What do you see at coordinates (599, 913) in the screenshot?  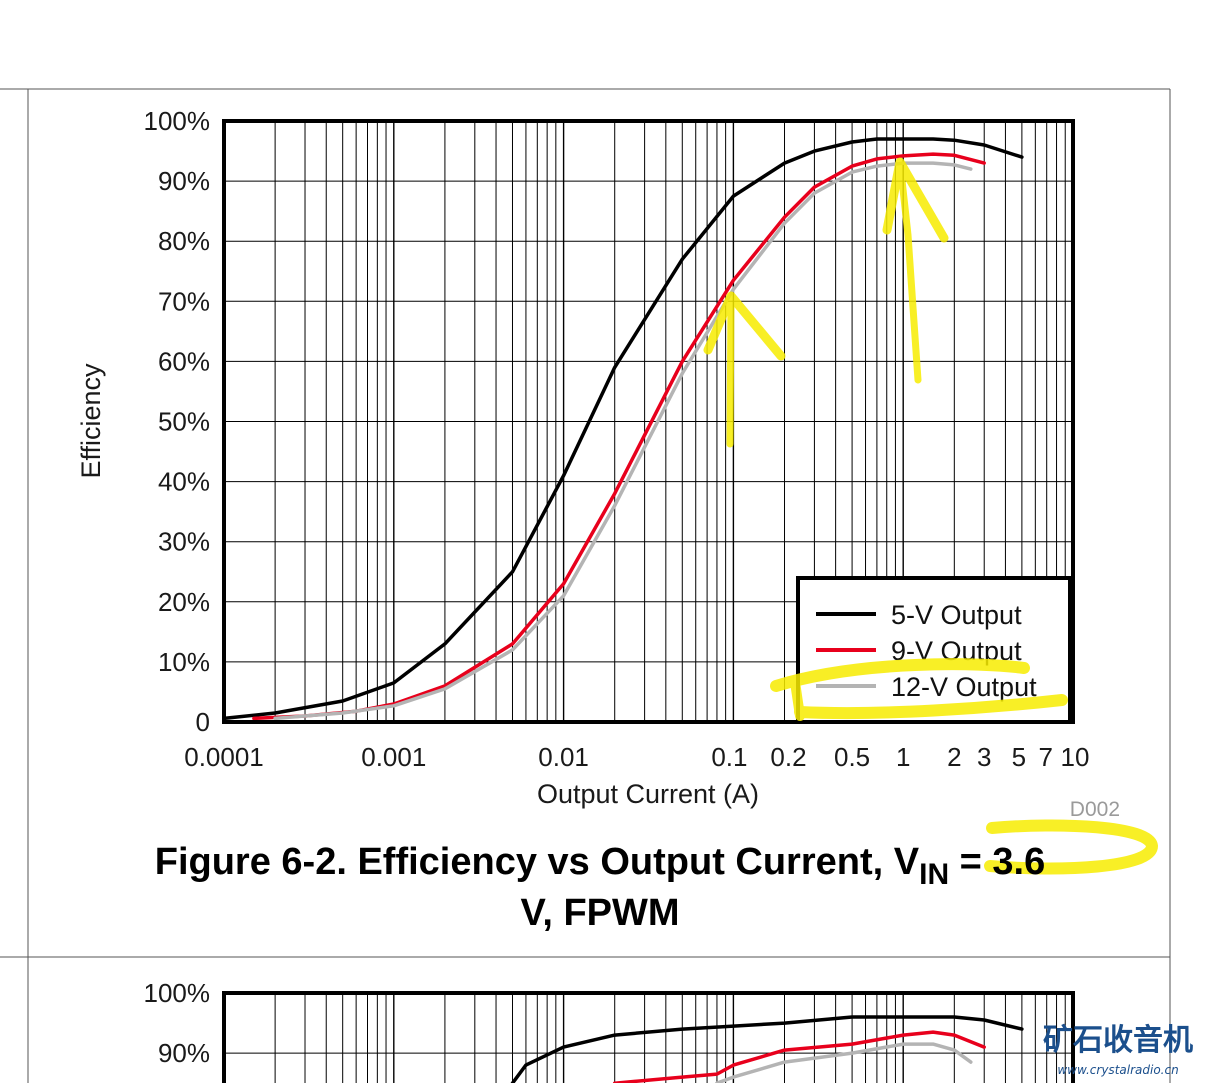 I see `figure-caption-line-2: V, FPWM` at bounding box center [599, 913].